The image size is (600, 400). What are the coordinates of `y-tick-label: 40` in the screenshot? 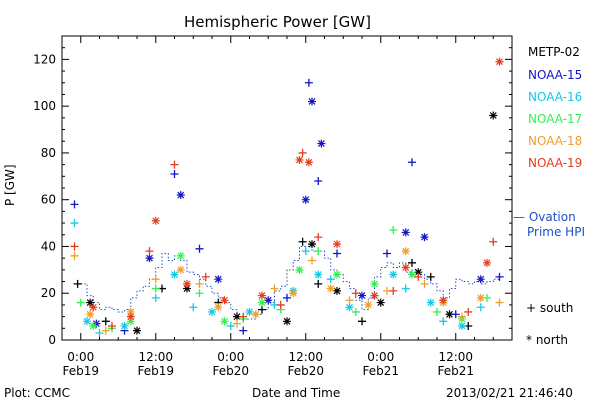 It's located at (48, 246).